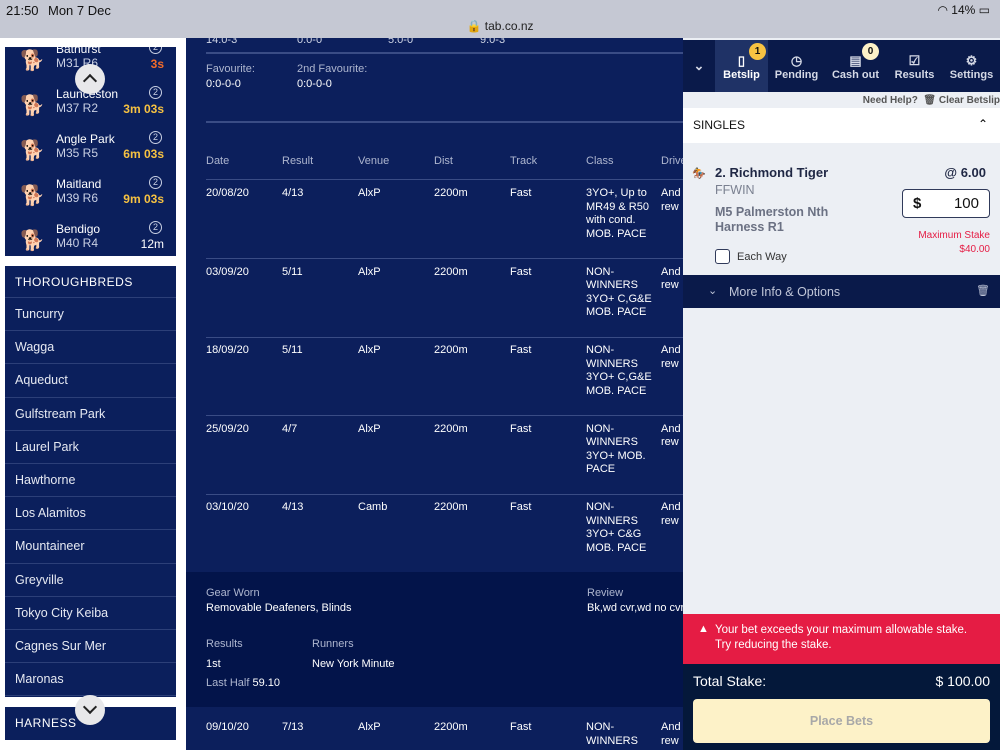 This screenshot has width=1000, height=750. I want to click on divider, so click(444, 179).